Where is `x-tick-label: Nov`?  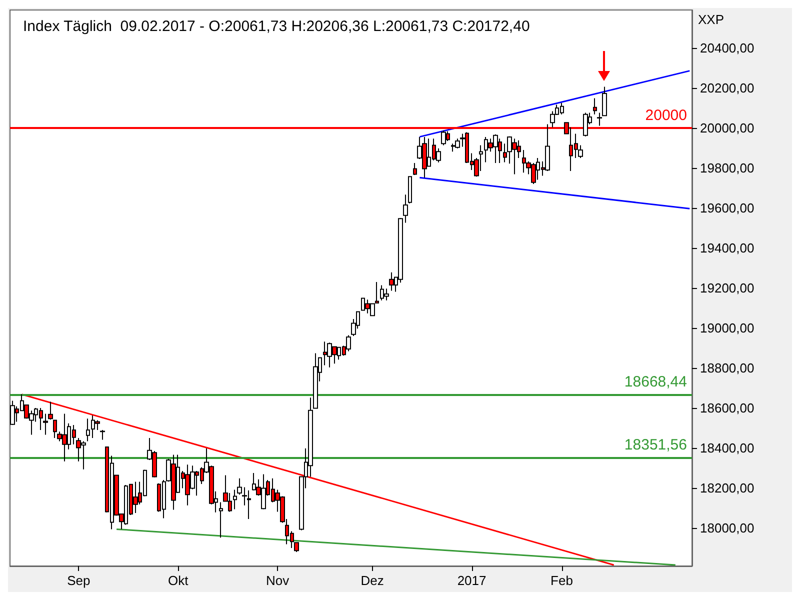 x-tick-label: Nov is located at coordinates (278, 580).